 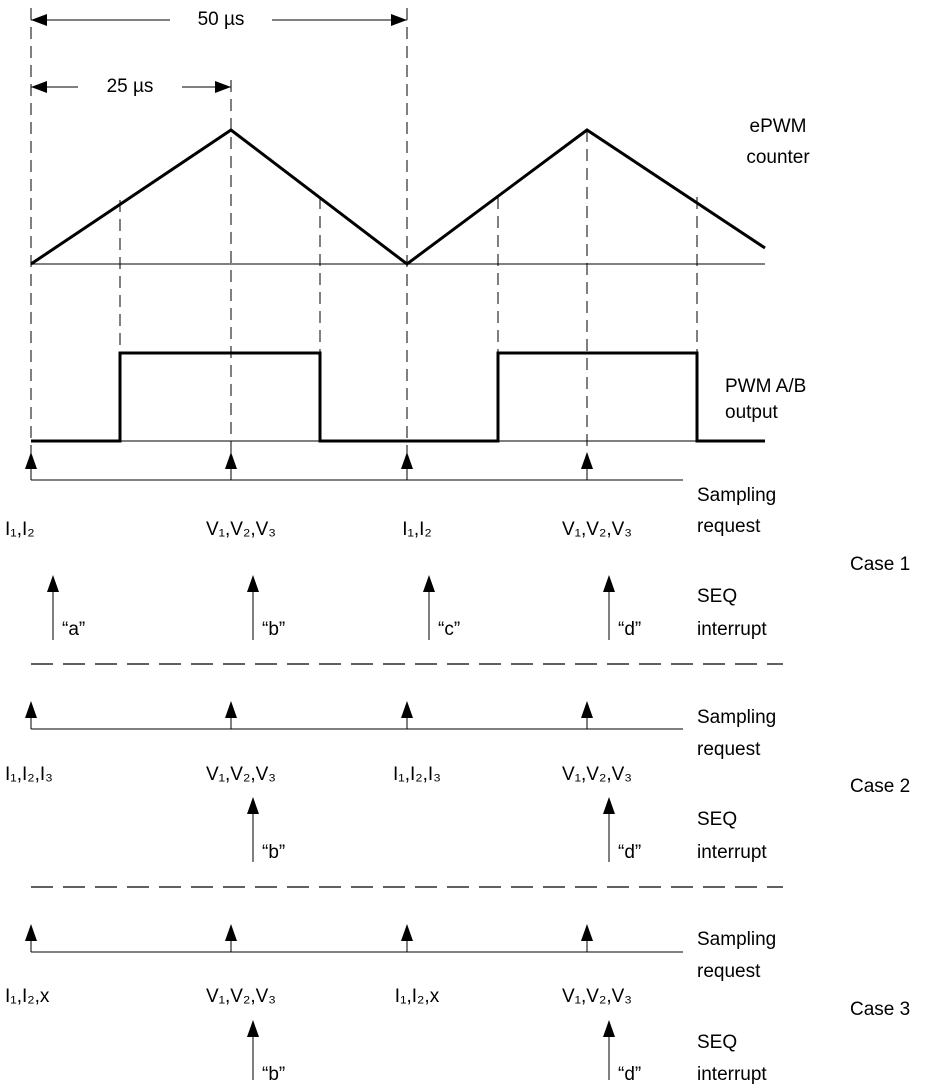 I want to click on interrupt-point-label: “a”, so click(x=73, y=629).